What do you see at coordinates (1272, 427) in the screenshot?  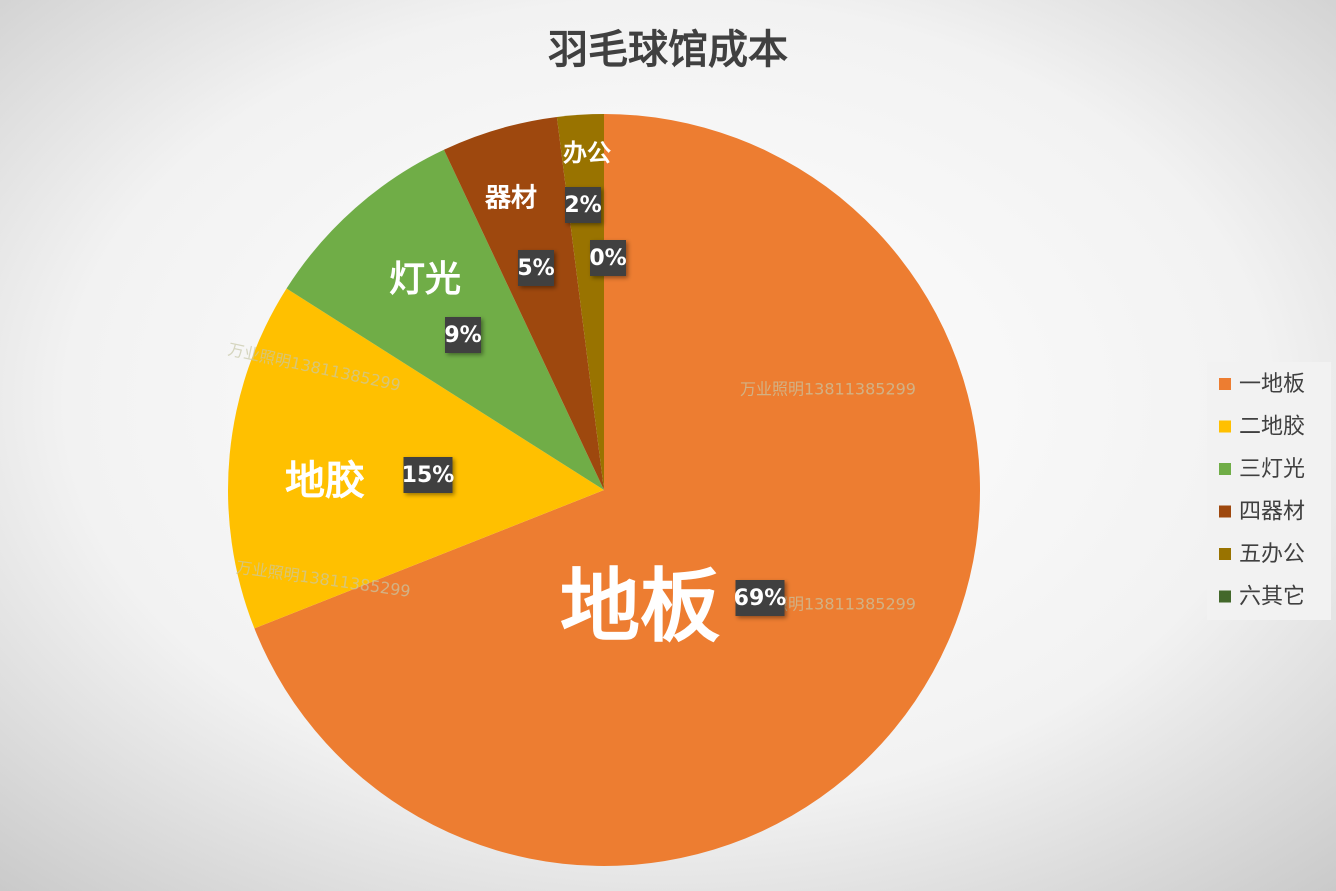 I see `legend-label: 二地胶` at bounding box center [1272, 427].